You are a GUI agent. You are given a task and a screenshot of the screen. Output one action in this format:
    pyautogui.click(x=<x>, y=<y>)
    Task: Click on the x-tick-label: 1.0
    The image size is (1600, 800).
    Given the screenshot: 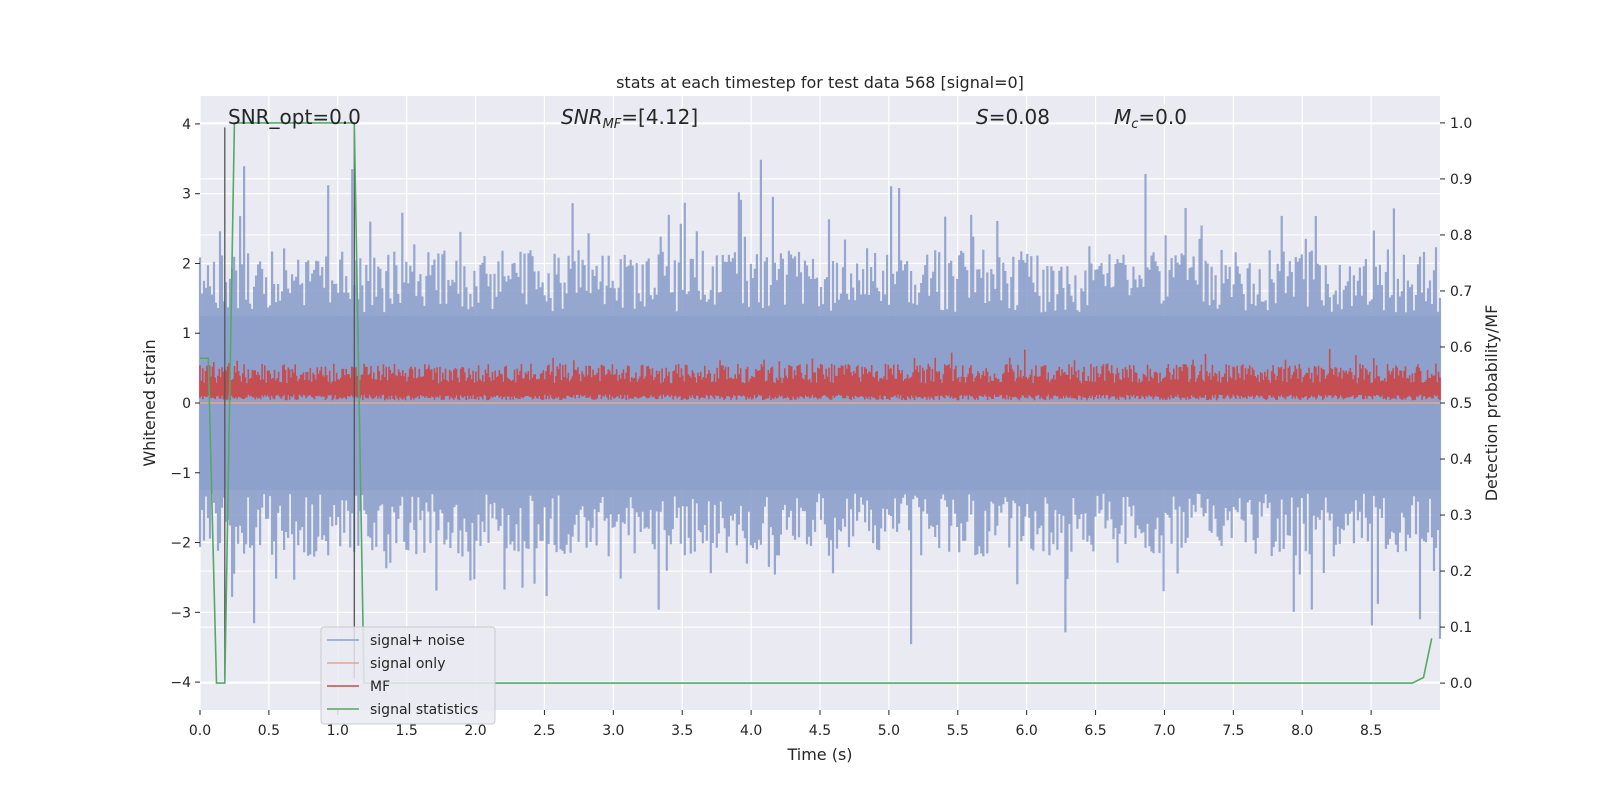 What is the action you would take?
    pyautogui.click(x=338, y=731)
    